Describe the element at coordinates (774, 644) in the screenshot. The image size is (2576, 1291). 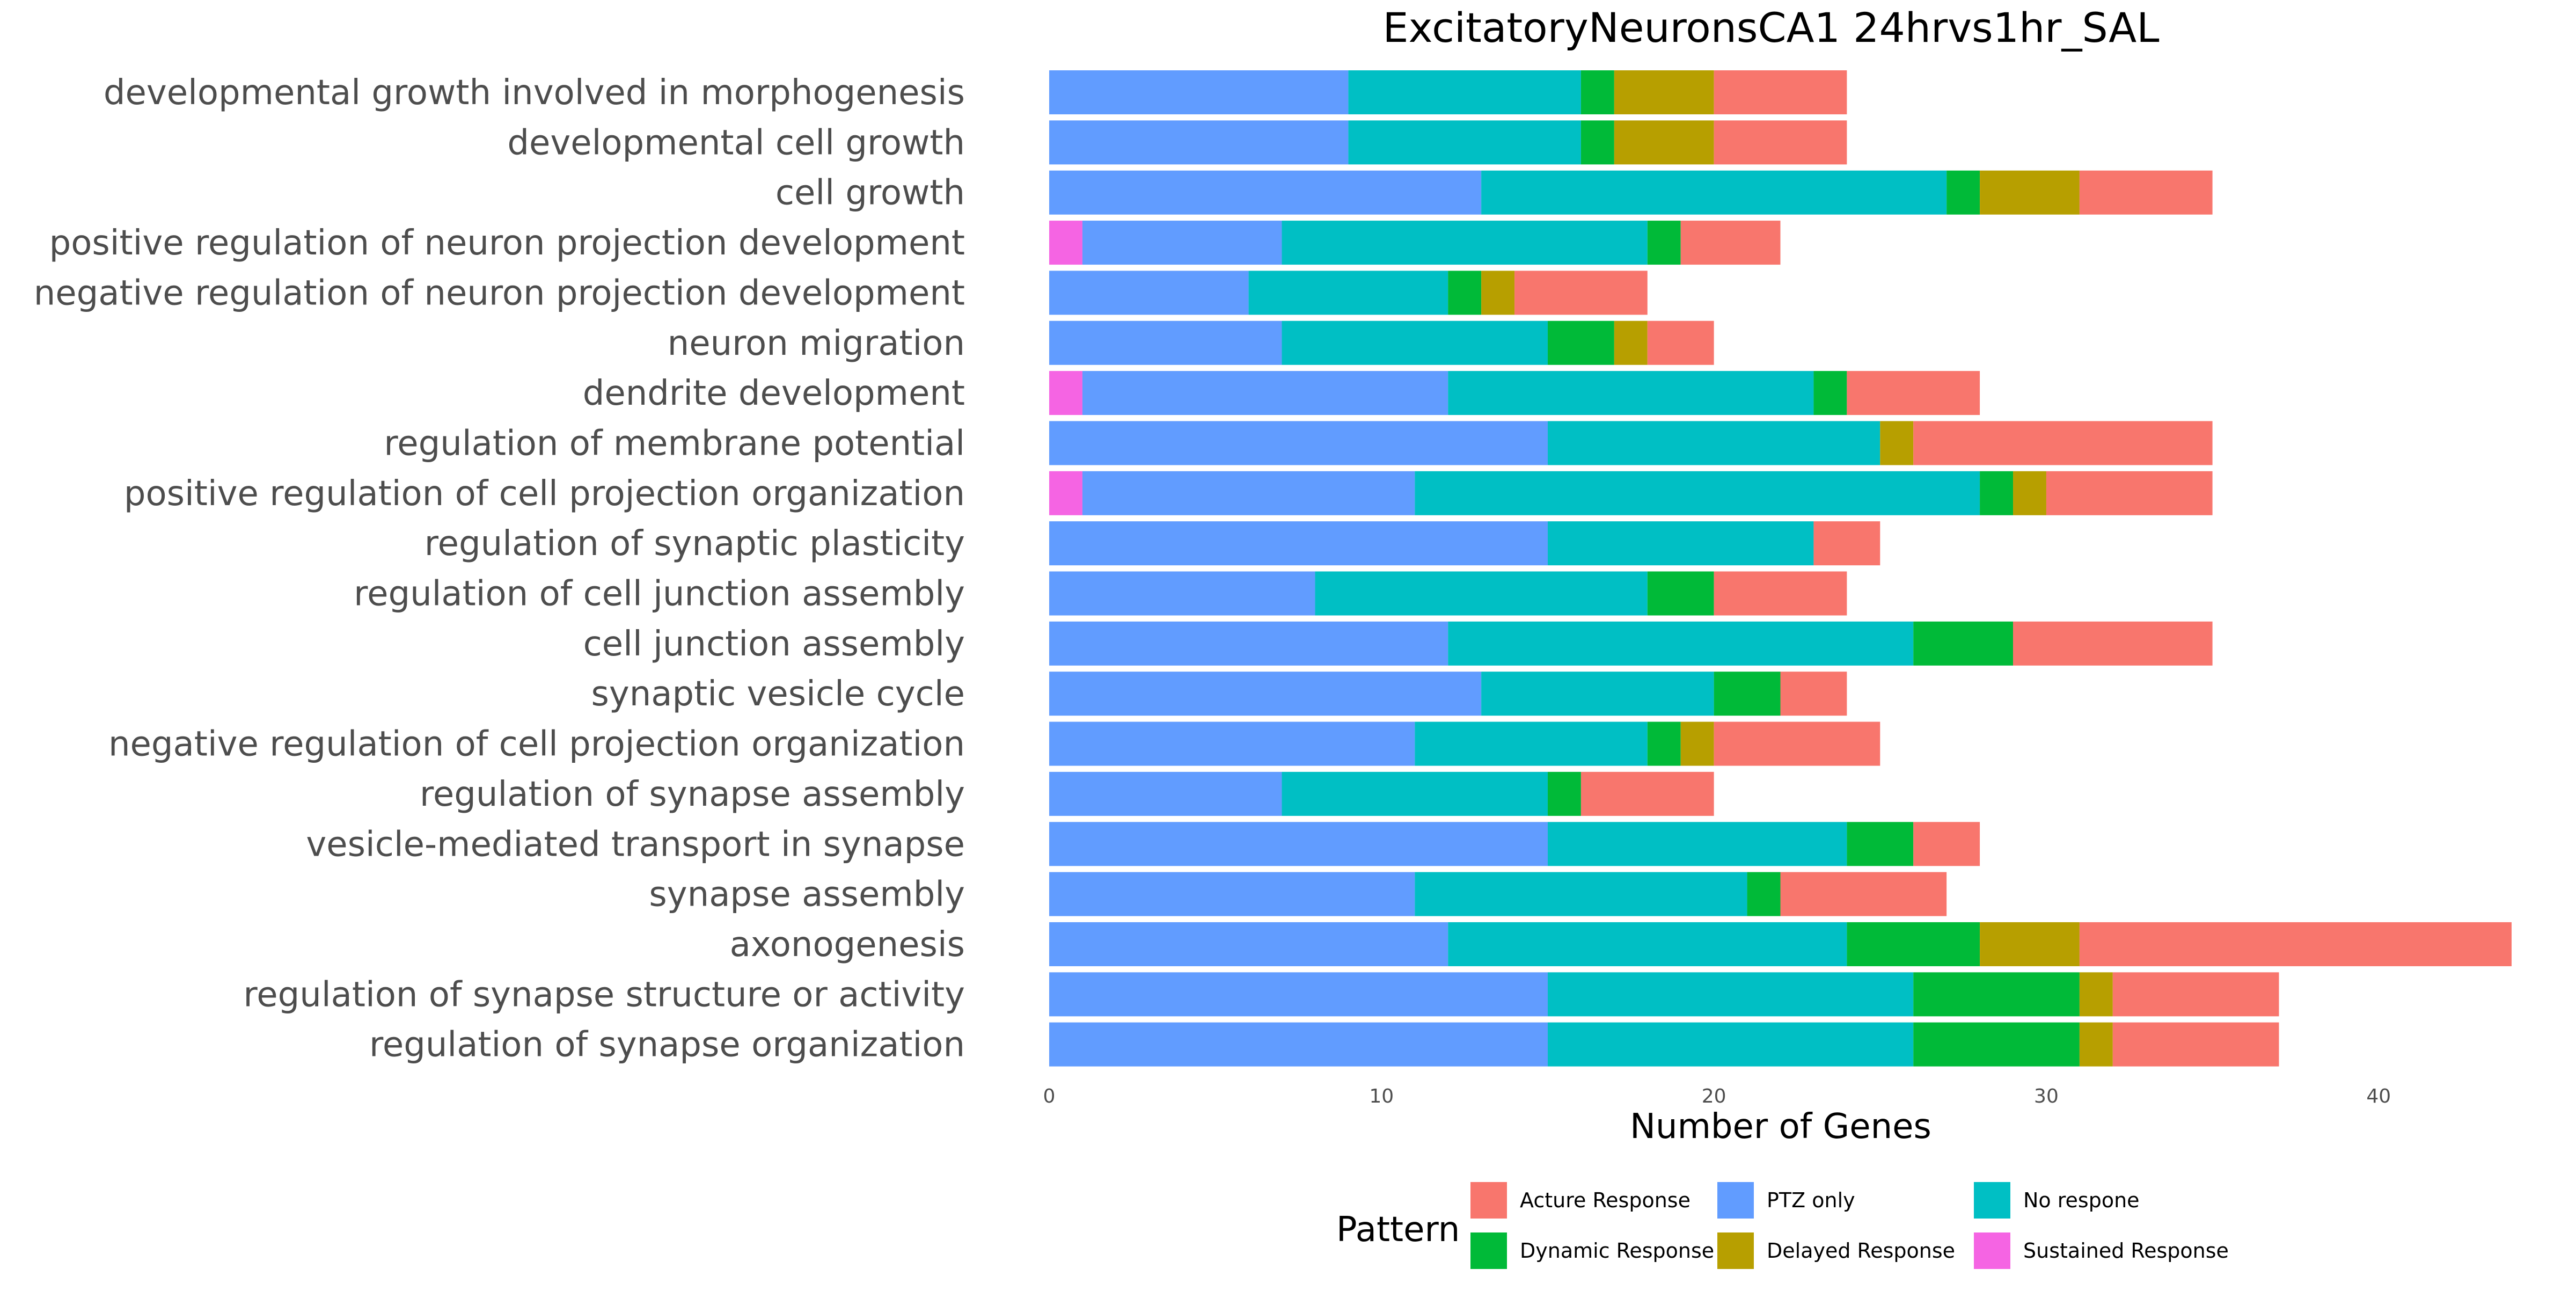
I see `category-label: cell junction assembly` at that location.